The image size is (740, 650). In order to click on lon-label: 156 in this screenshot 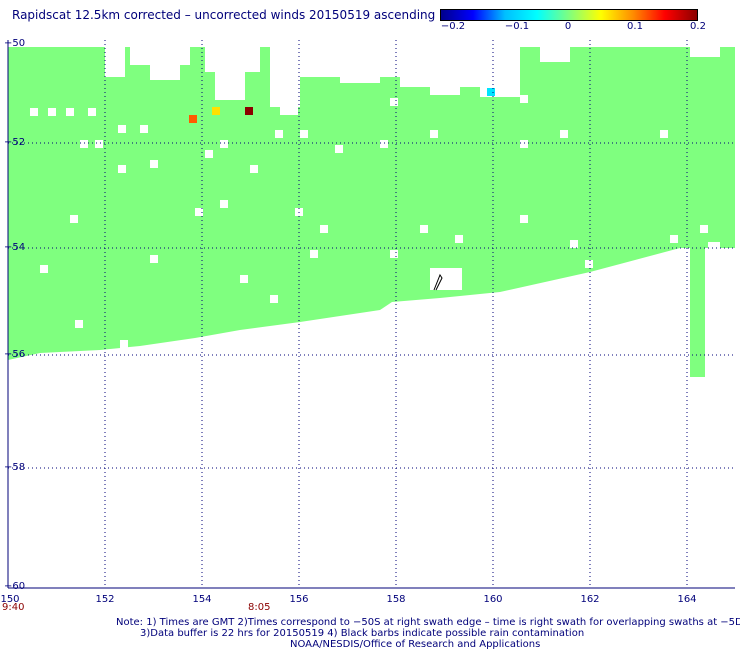, I will do `click(299, 599)`.